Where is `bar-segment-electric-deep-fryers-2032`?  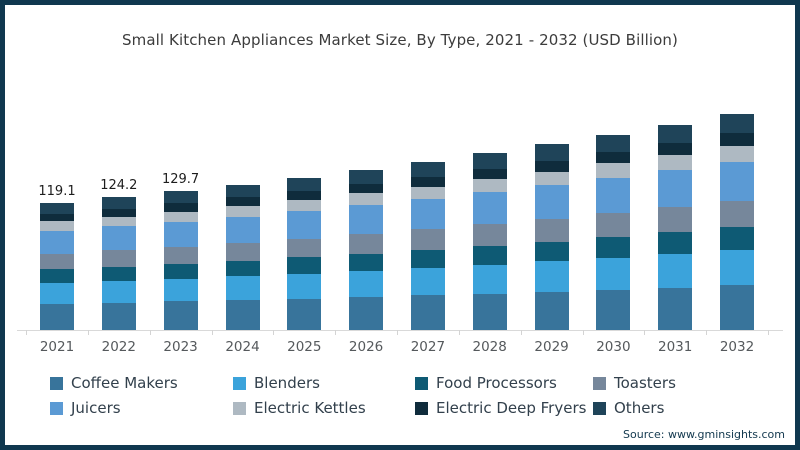
bar-segment-electric-deep-fryers-2032 is located at coordinates (737, 139).